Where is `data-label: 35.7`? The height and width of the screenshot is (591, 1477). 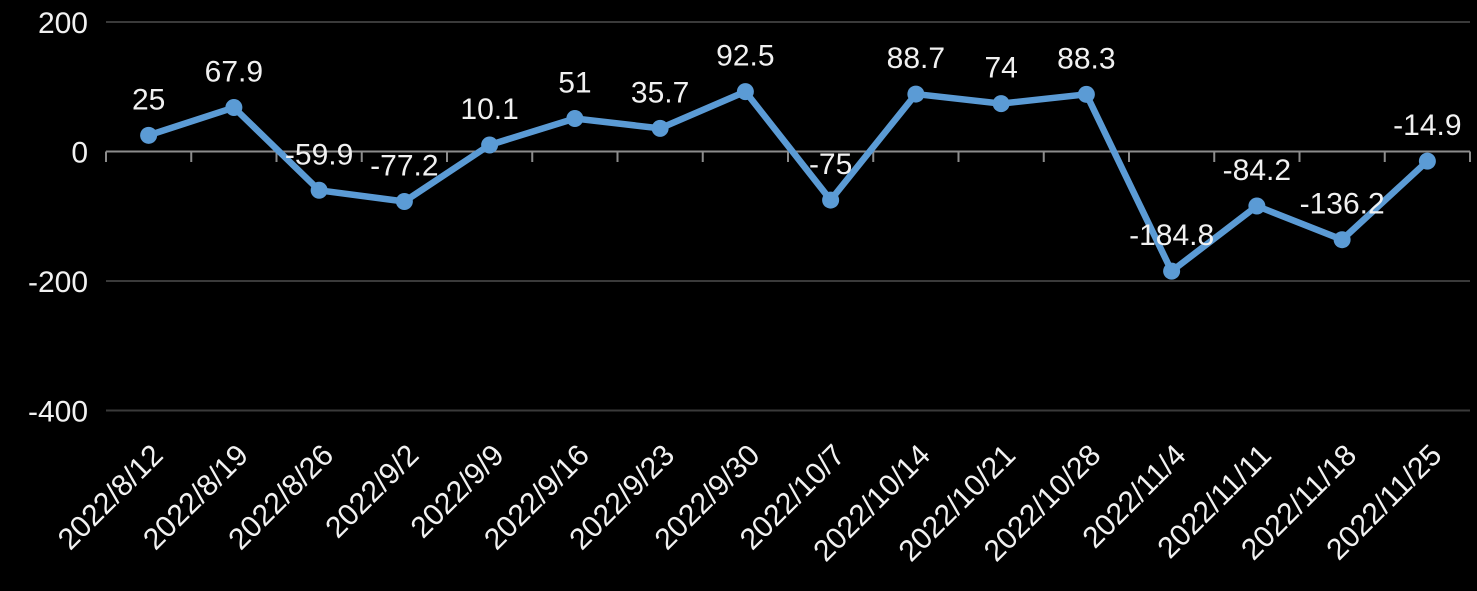 data-label: 35.7 is located at coordinates (660, 92).